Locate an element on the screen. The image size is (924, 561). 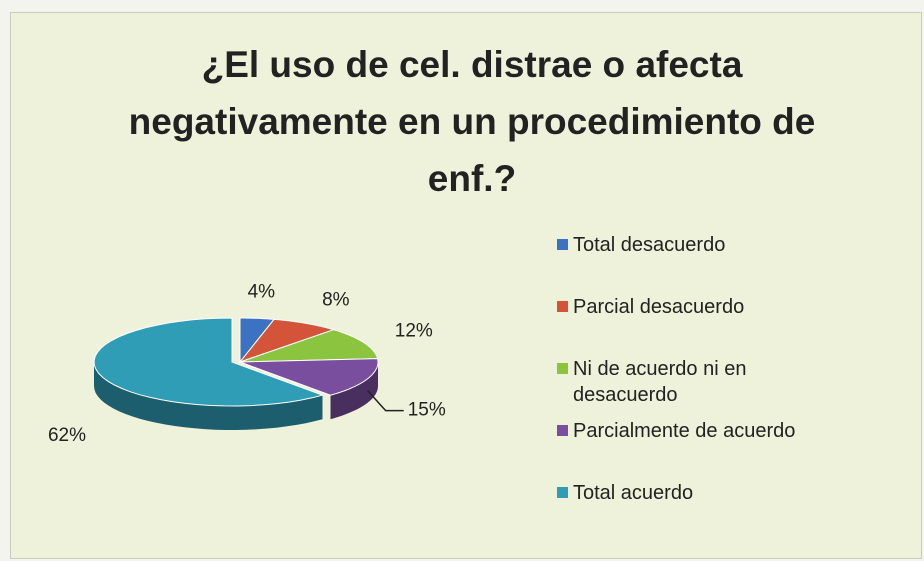
legend-label: Total acuerdo is located at coordinates (633, 493).